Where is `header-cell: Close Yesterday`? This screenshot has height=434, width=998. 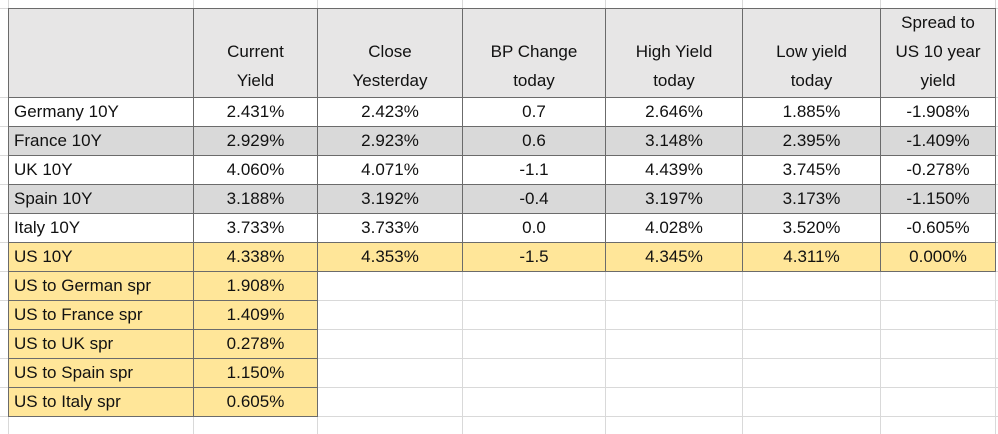 header-cell: Close Yesterday is located at coordinates (390, 53).